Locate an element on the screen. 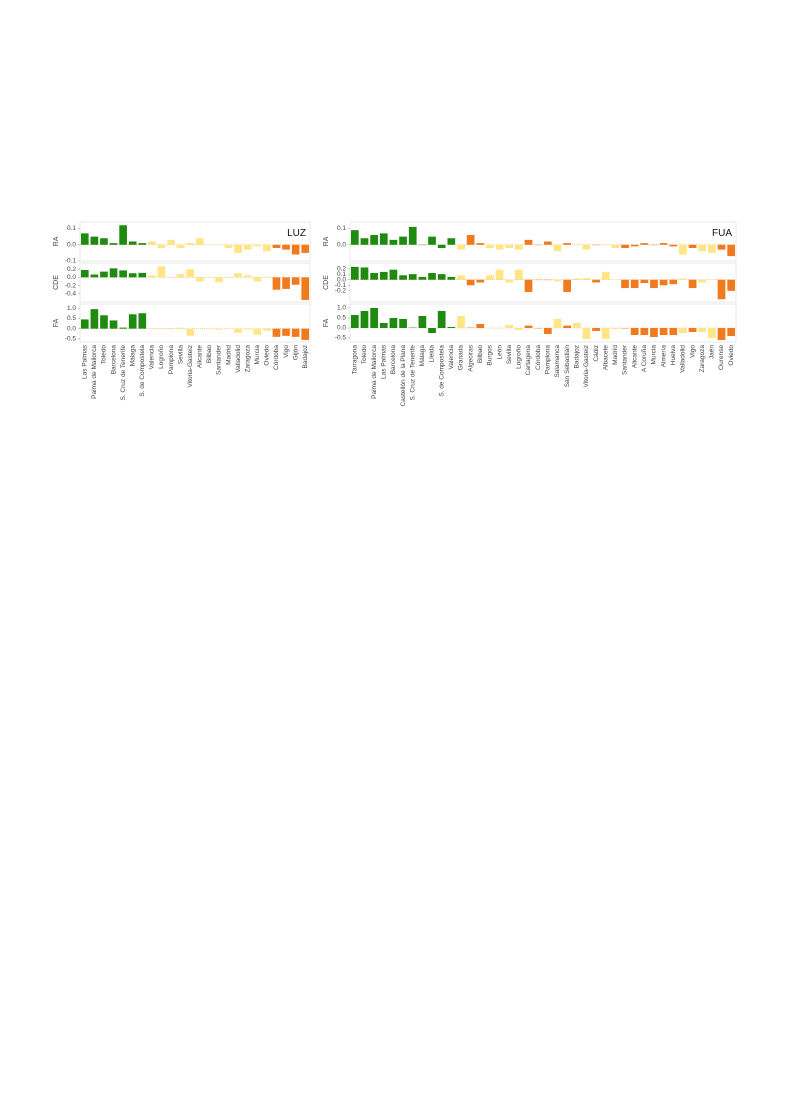 This screenshot has height=1120, width=789. x-tick-label: Valencia is located at coordinates (451, 357).